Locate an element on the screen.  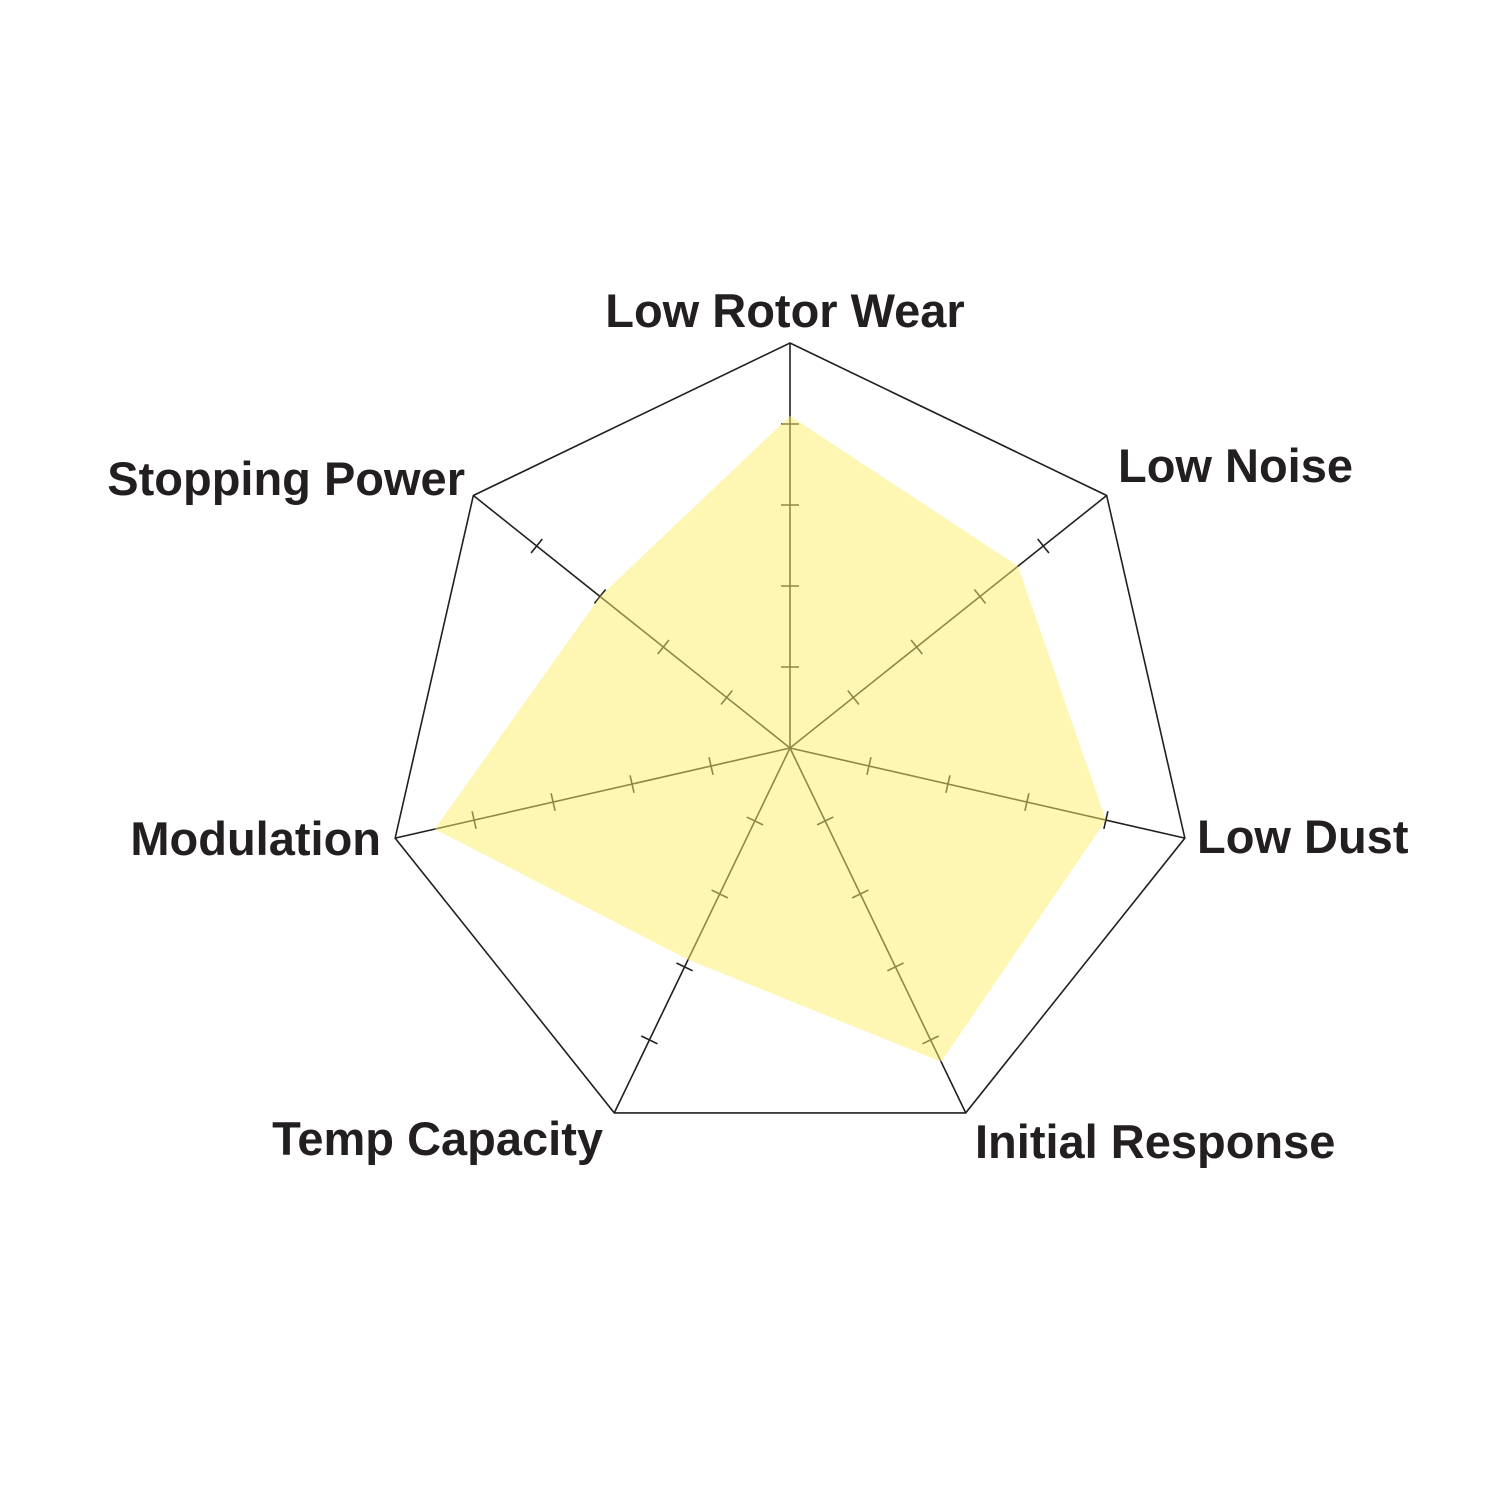
axis-label-initial-response: Initial Response is located at coordinates (1155, 1141).